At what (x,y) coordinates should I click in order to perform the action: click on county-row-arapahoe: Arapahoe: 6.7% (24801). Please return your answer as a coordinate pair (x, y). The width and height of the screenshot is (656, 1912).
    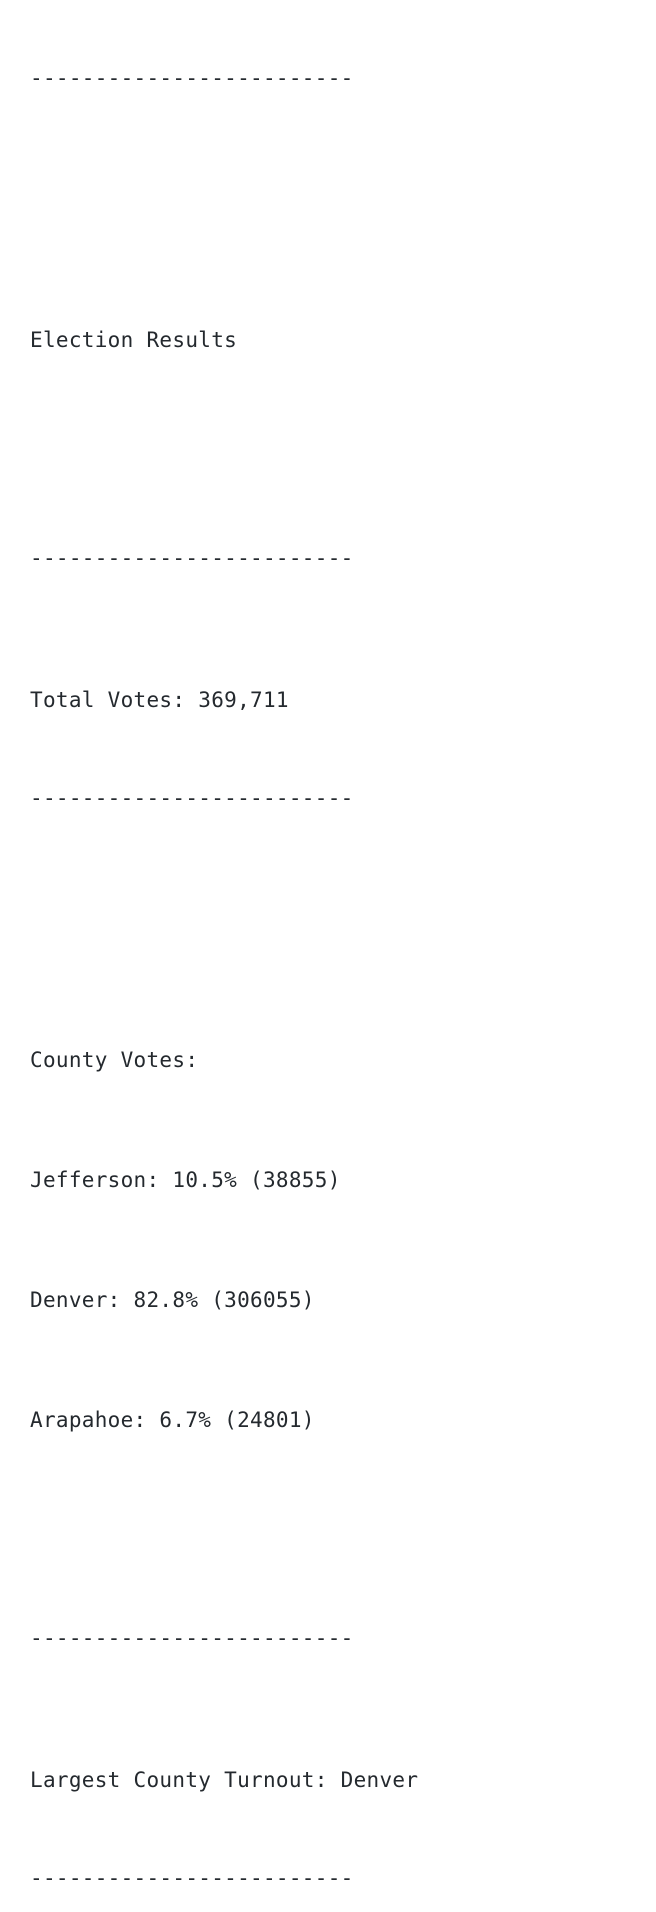
    Looking at the image, I should click on (172, 1420).